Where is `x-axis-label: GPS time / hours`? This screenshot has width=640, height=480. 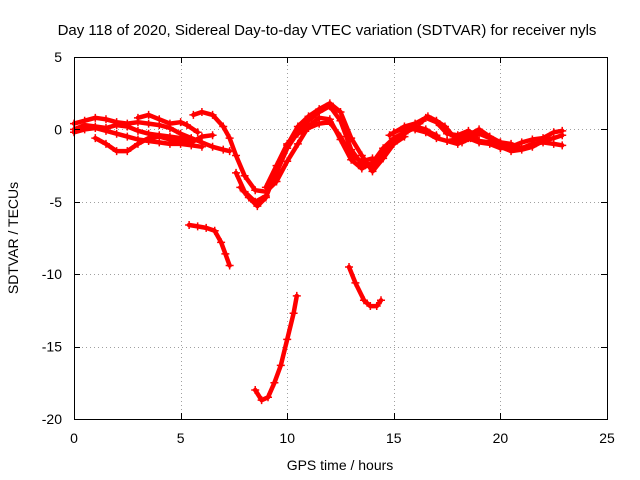
x-axis-label: GPS time / hours is located at coordinates (340, 465).